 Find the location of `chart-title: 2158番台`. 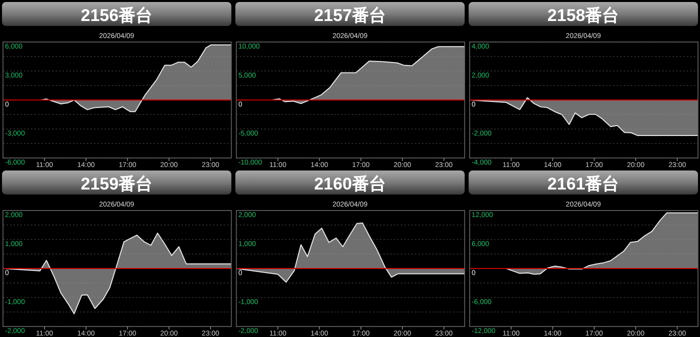

chart-title: 2158番台 is located at coordinates (583, 15).